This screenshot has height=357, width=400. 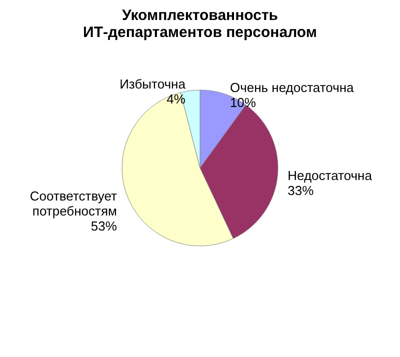 What do you see at coordinates (243, 102) in the screenshot?
I see `data-label: 10%` at bounding box center [243, 102].